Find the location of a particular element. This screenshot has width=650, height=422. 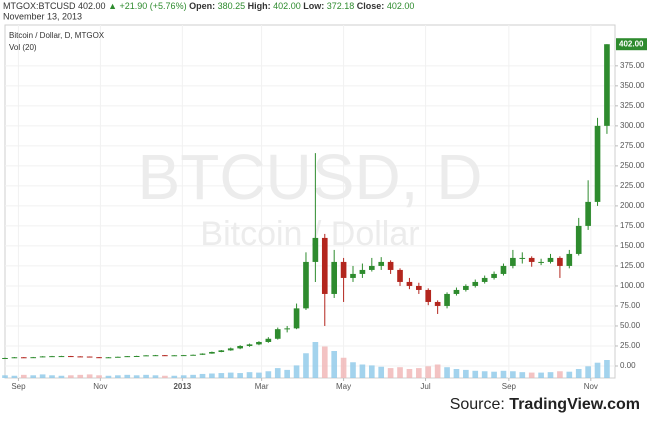

watermark-subtitle: Bitcoin / Dollar is located at coordinates (309, 234).